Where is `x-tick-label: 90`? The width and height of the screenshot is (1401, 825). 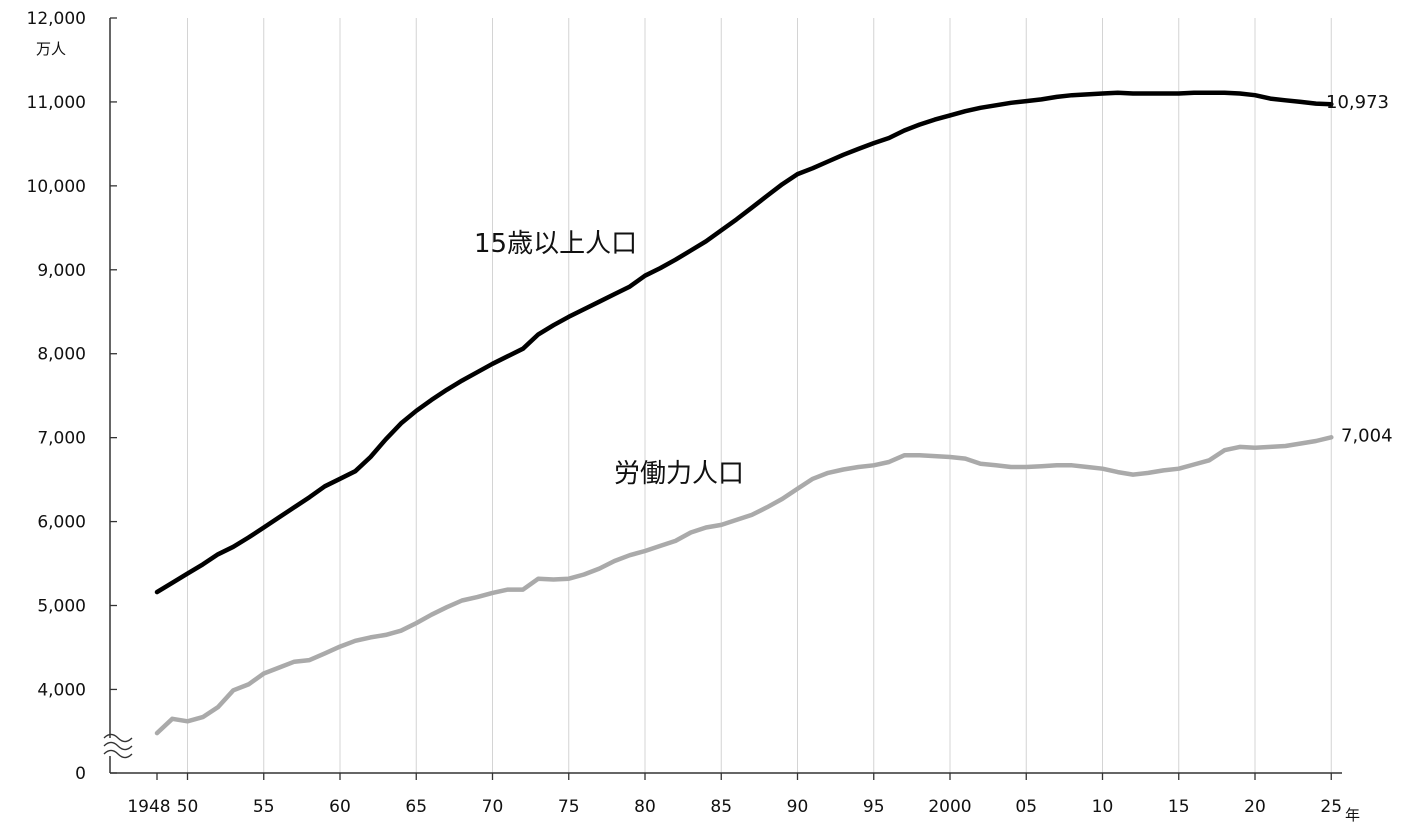
x-tick-label: 90 is located at coordinates (798, 807).